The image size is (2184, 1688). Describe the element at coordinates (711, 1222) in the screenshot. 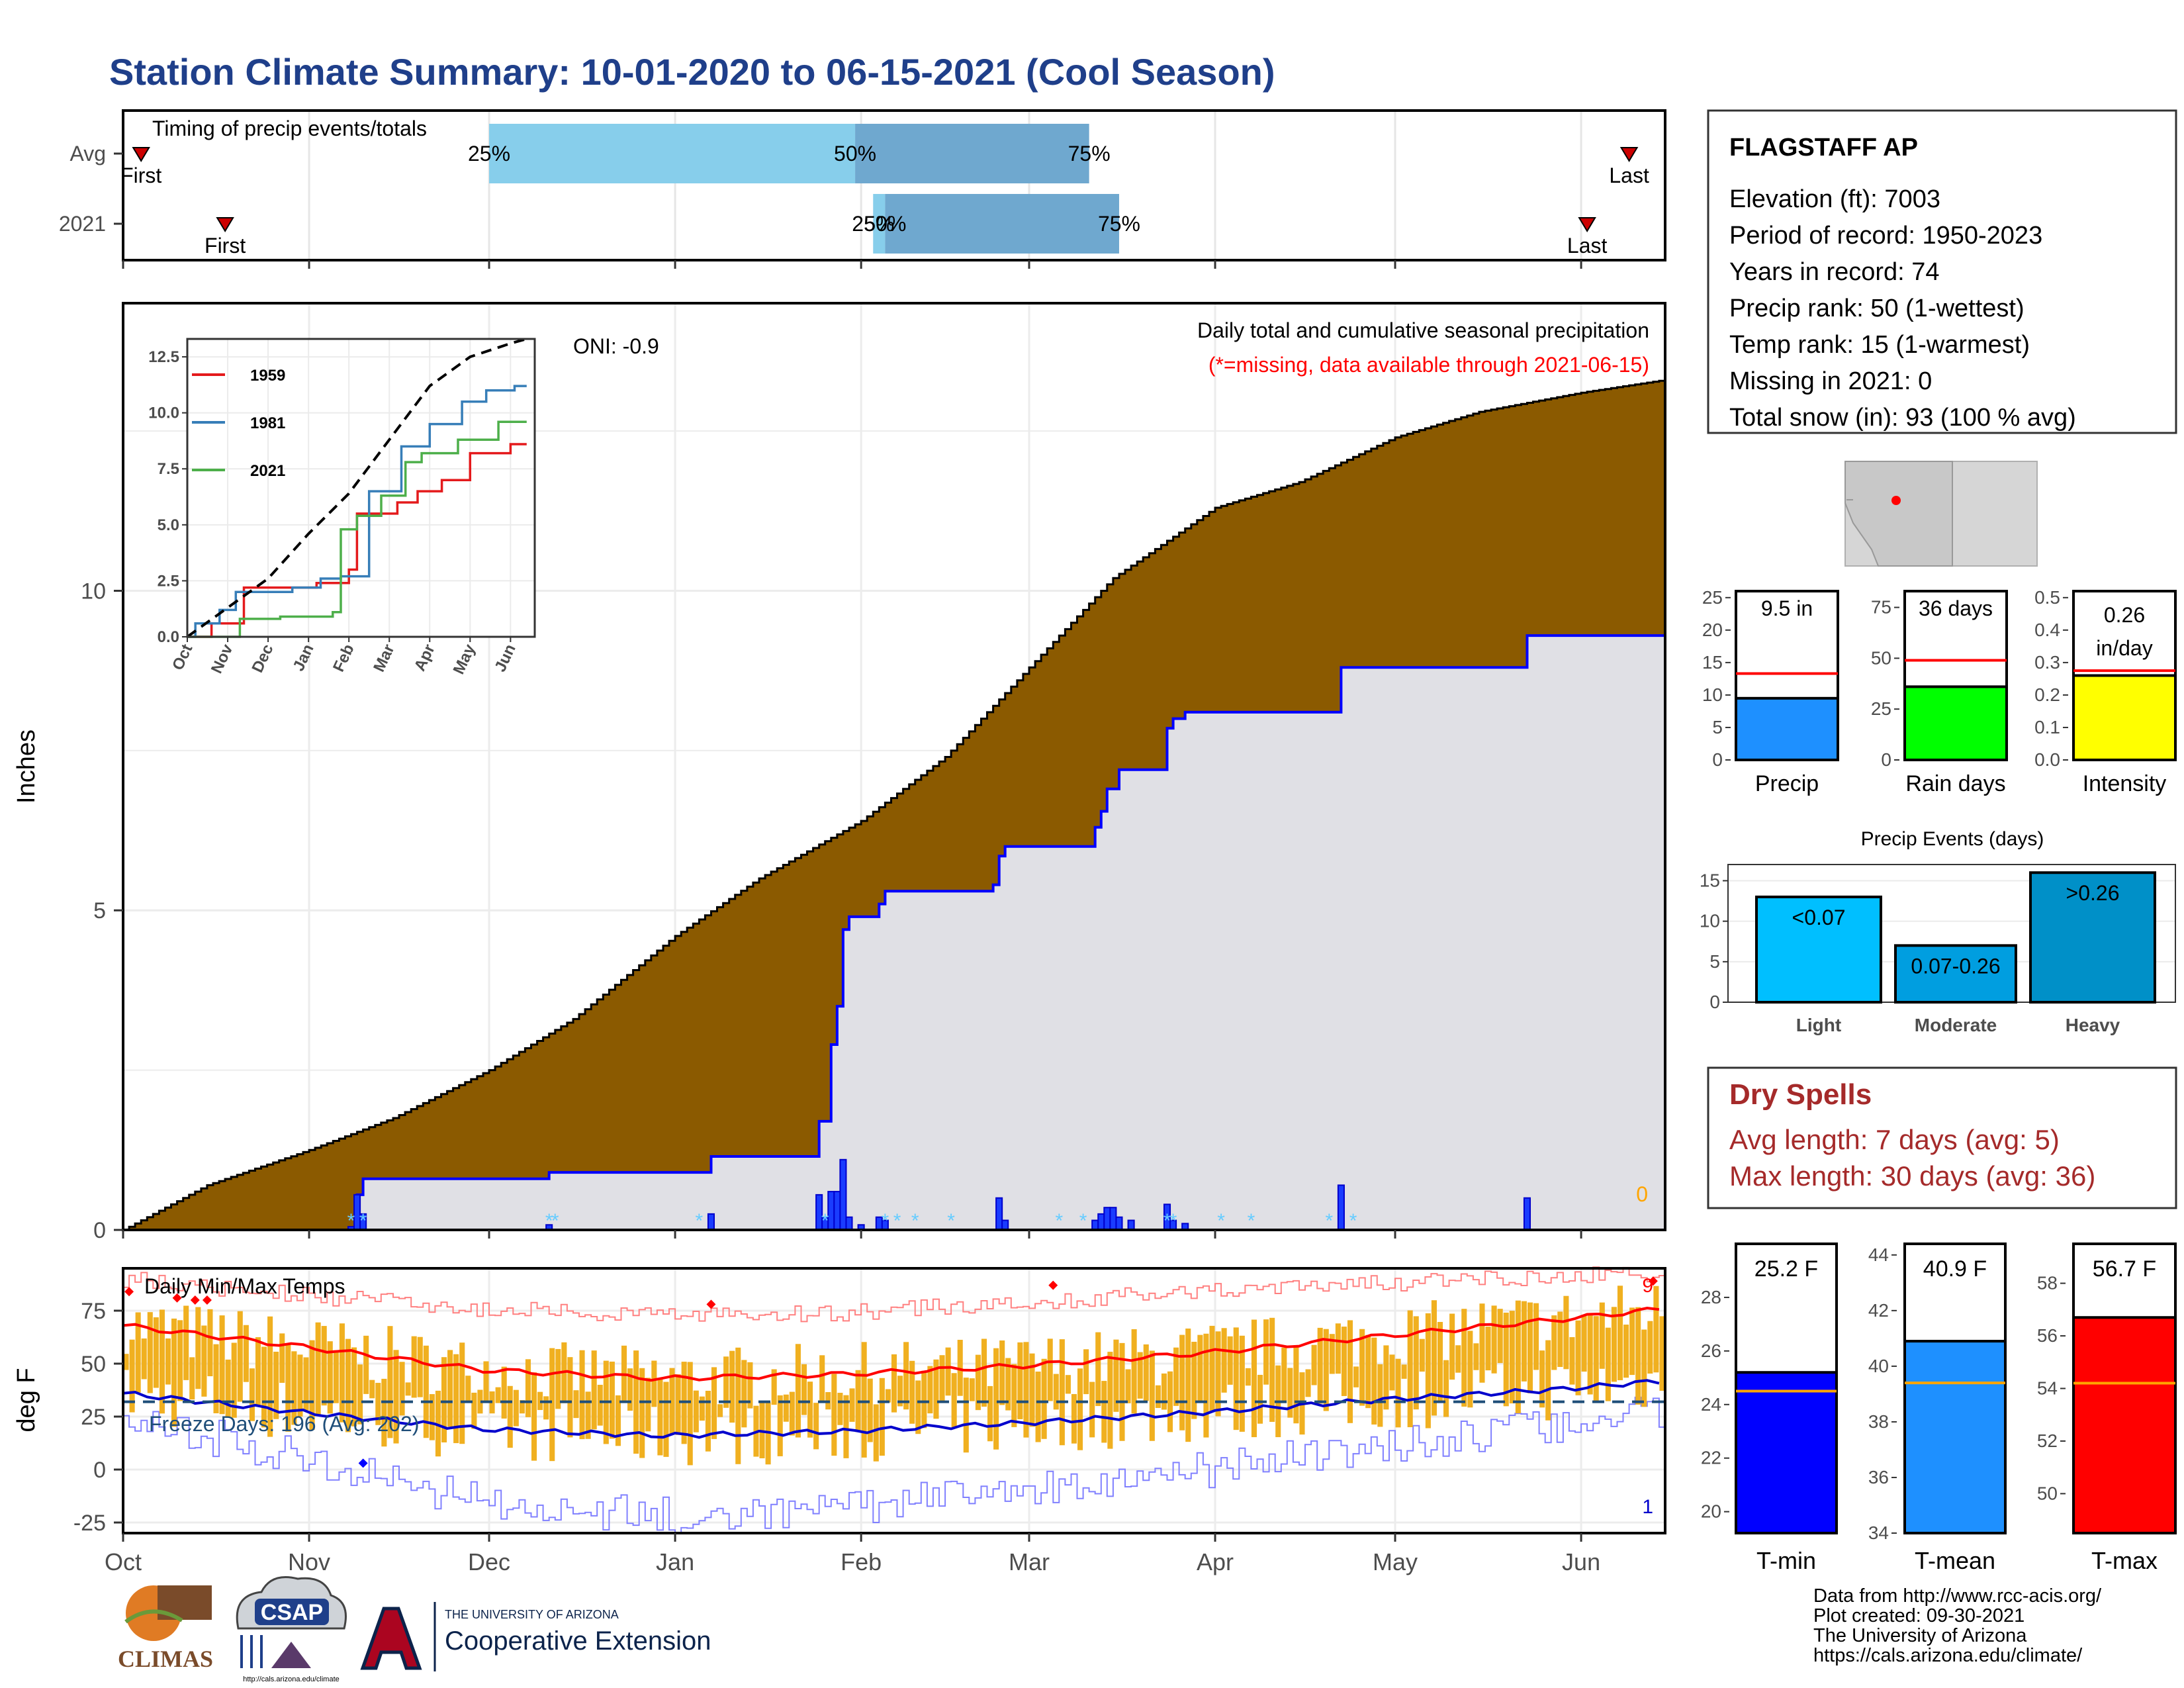

I see `daily-precip-bar` at that location.